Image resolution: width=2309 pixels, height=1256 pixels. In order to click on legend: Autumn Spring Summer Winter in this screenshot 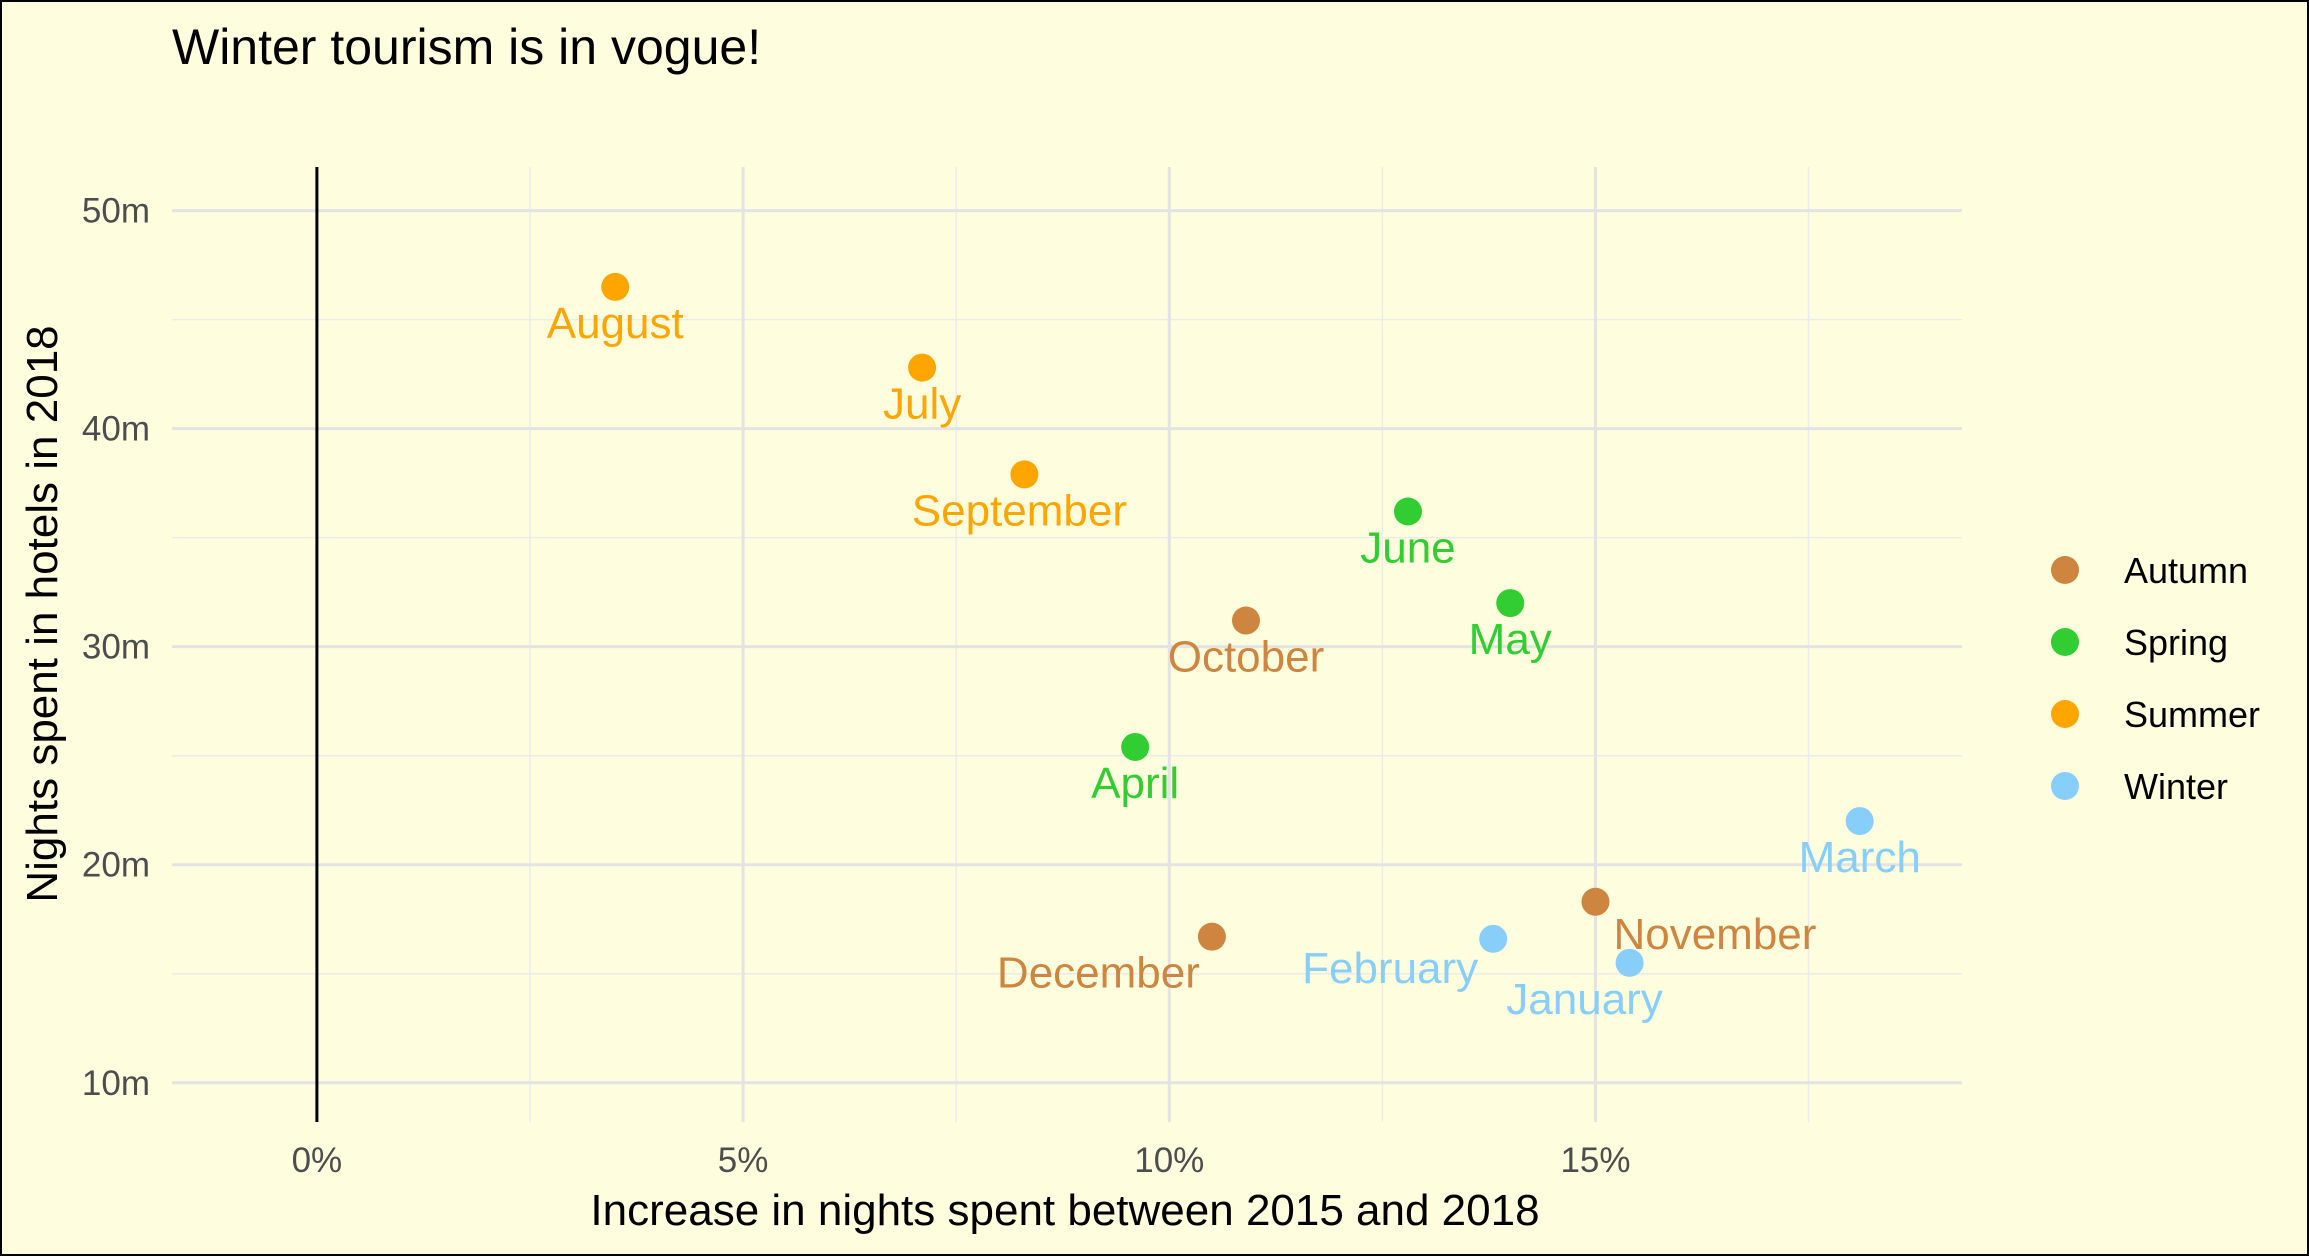, I will do `click(2155, 678)`.